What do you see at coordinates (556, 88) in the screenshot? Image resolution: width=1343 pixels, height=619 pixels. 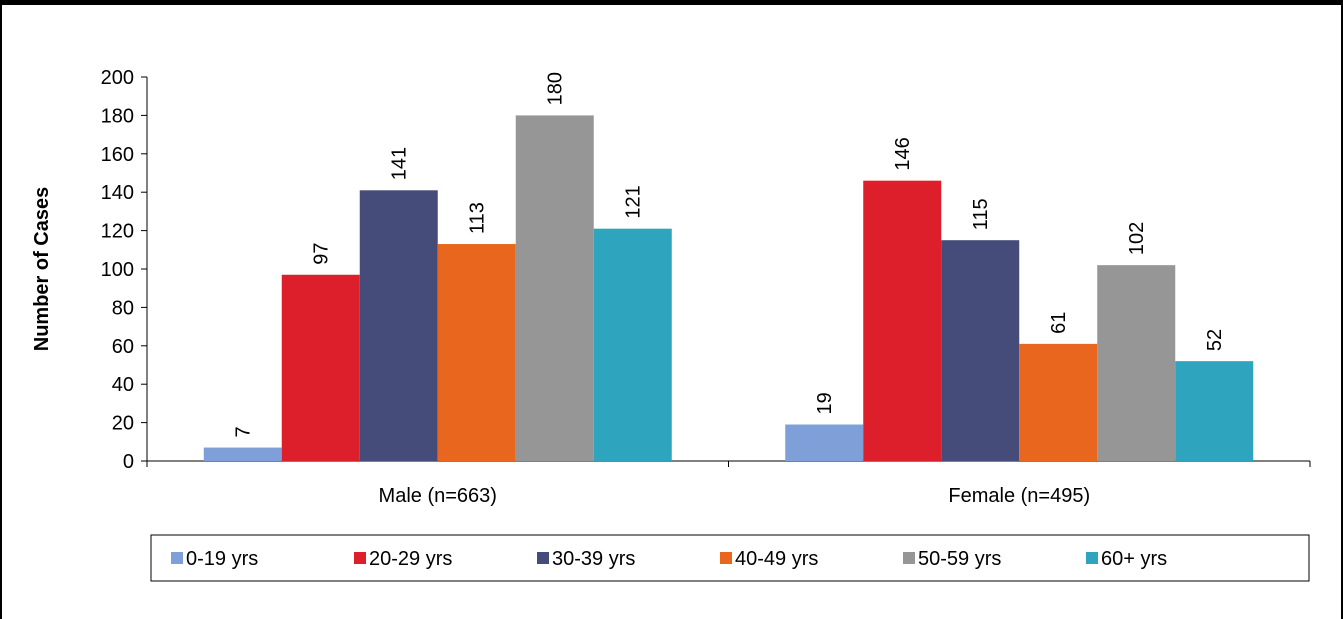 I see `data-label: 180` at bounding box center [556, 88].